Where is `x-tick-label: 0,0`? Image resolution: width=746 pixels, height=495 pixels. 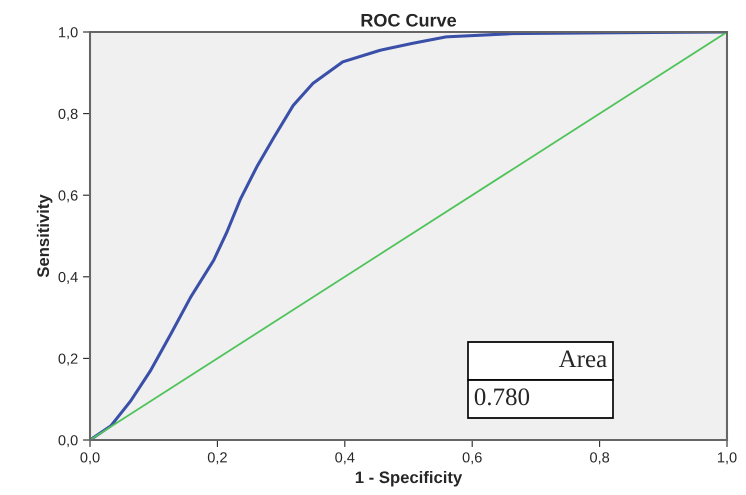
x-tick-label: 0,0 is located at coordinates (90, 458).